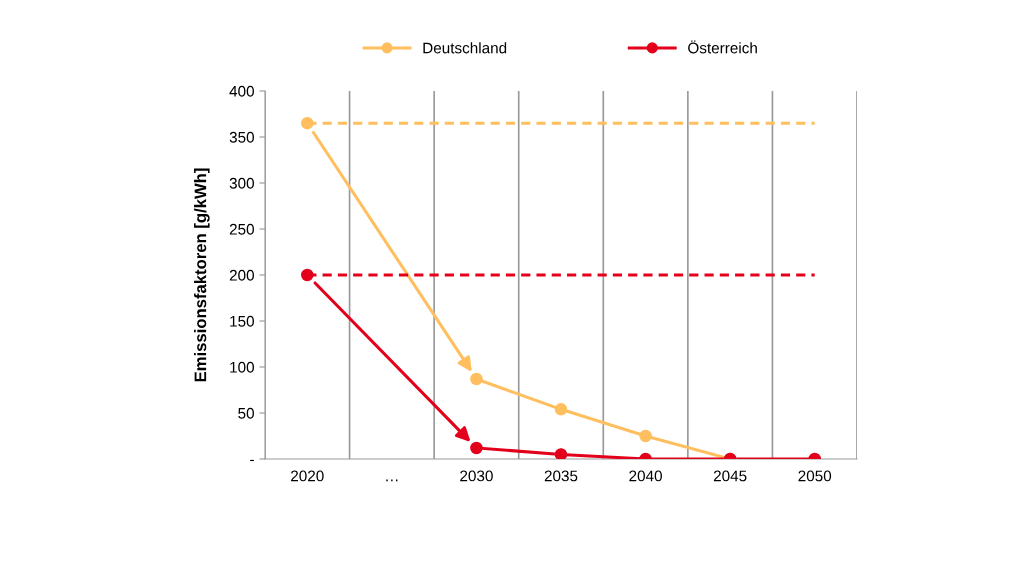 This screenshot has width=1017, height=563. I want to click on y-tick-label: 300, so click(241, 183).